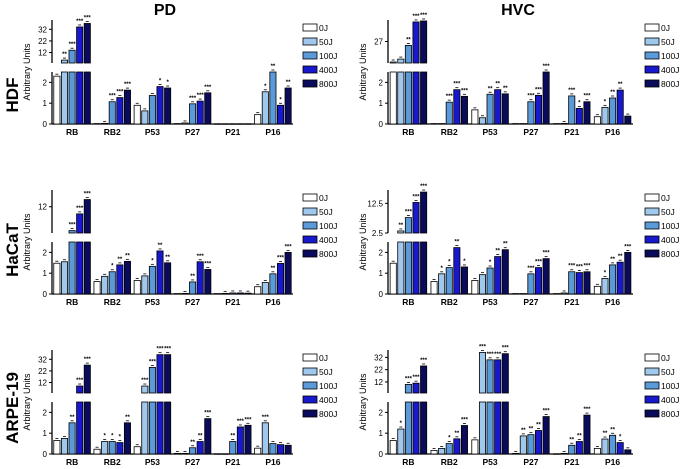 The width and height of the screenshot is (683, 469). Describe the element at coordinates (281, 279) in the screenshot. I see `bar-p16-400j` at that location.